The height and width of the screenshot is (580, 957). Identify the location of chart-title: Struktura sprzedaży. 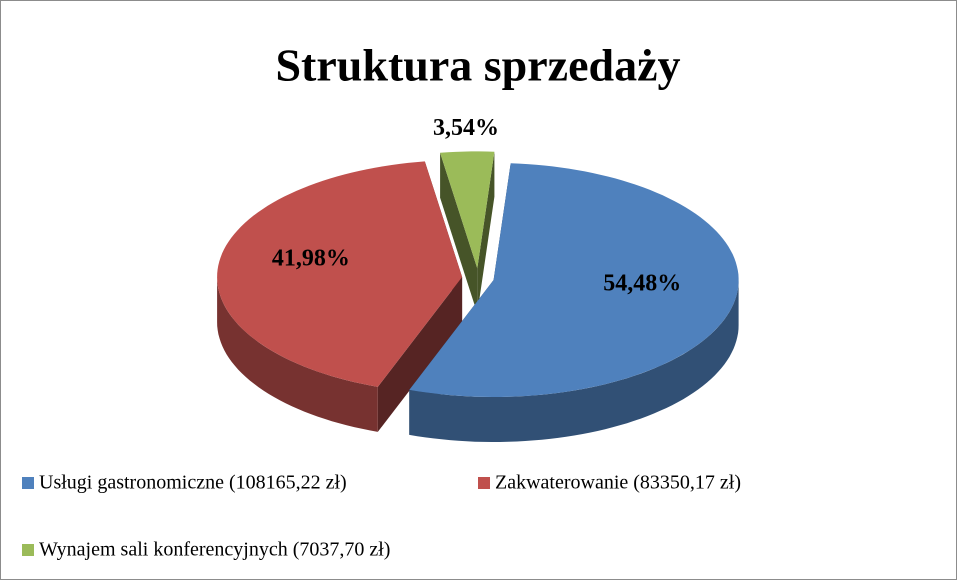
(477, 65).